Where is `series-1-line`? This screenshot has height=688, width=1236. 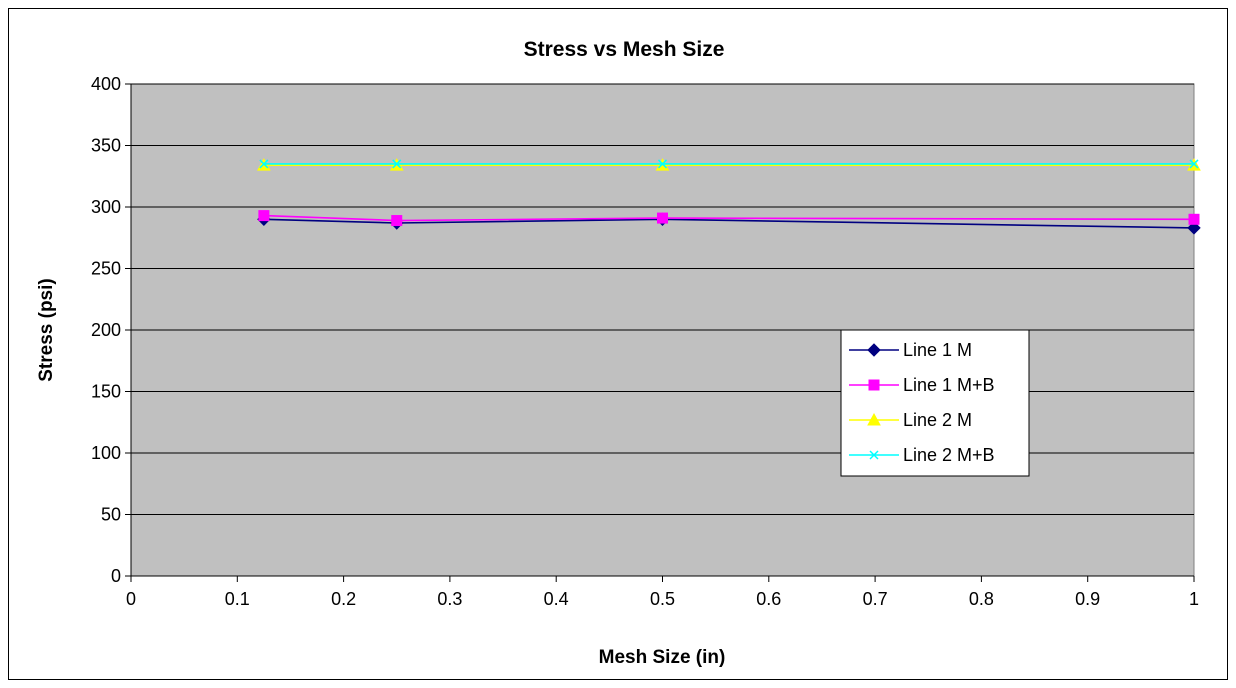 series-1-line is located at coordinates (729, 218).